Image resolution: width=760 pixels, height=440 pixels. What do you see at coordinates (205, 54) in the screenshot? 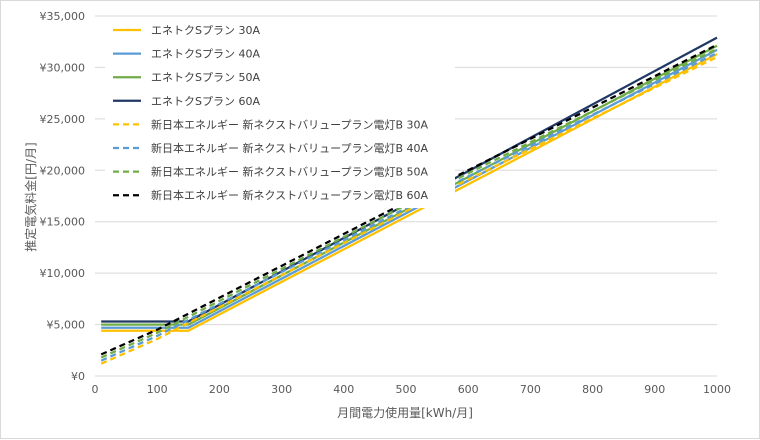
I see `legend-label: エネトクSプラン 40A` at bounding box center [205, 54].